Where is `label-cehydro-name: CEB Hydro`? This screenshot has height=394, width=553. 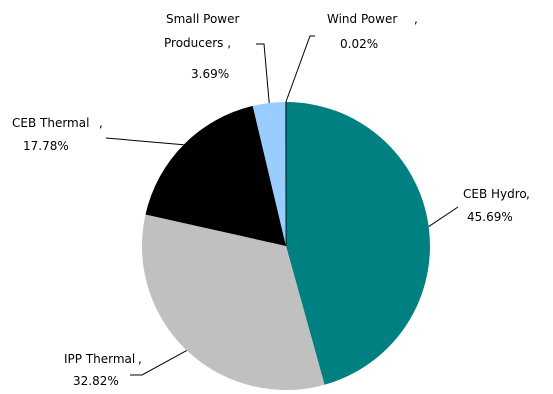 label-cehydro-name: CEB Hydro is located at coordinates (495, 194).